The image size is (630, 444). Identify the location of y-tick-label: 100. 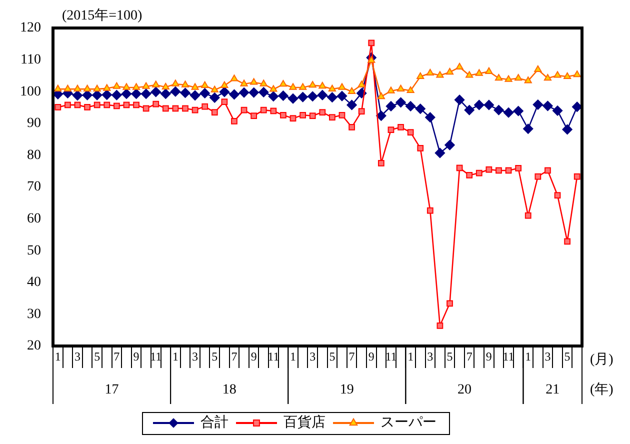
(30, 92).